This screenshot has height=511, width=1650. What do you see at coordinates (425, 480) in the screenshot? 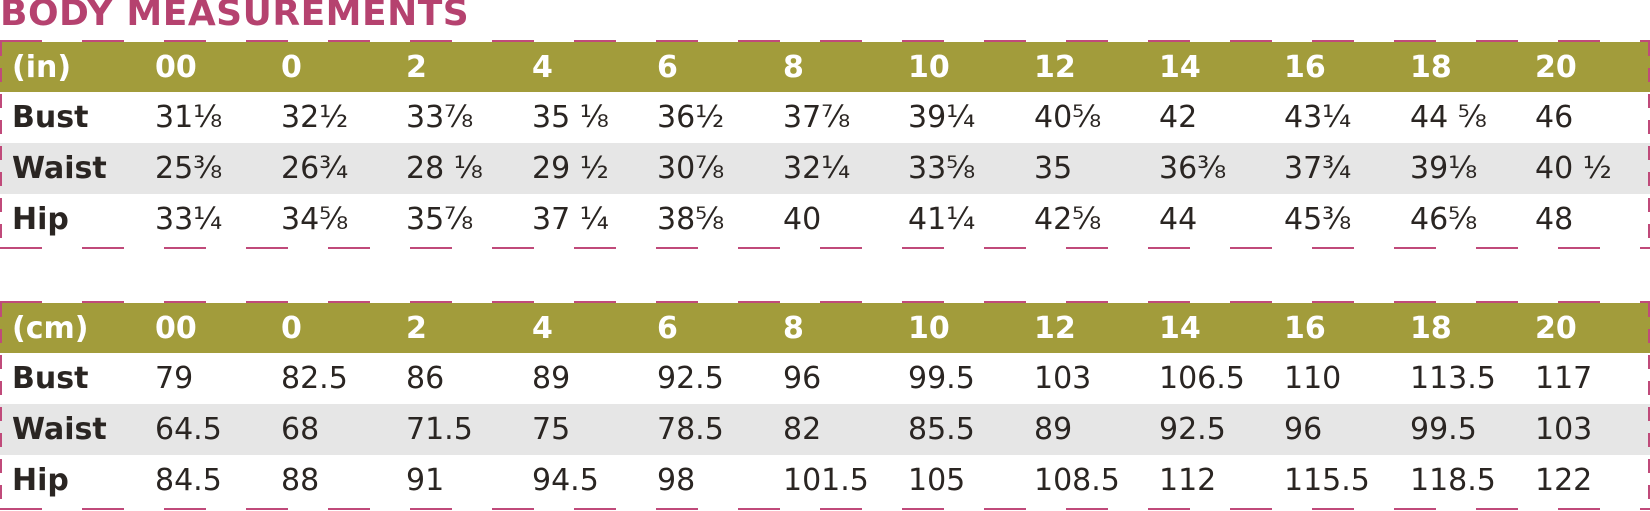
I see `table-cell: 91` at bounding box center [425, 480].